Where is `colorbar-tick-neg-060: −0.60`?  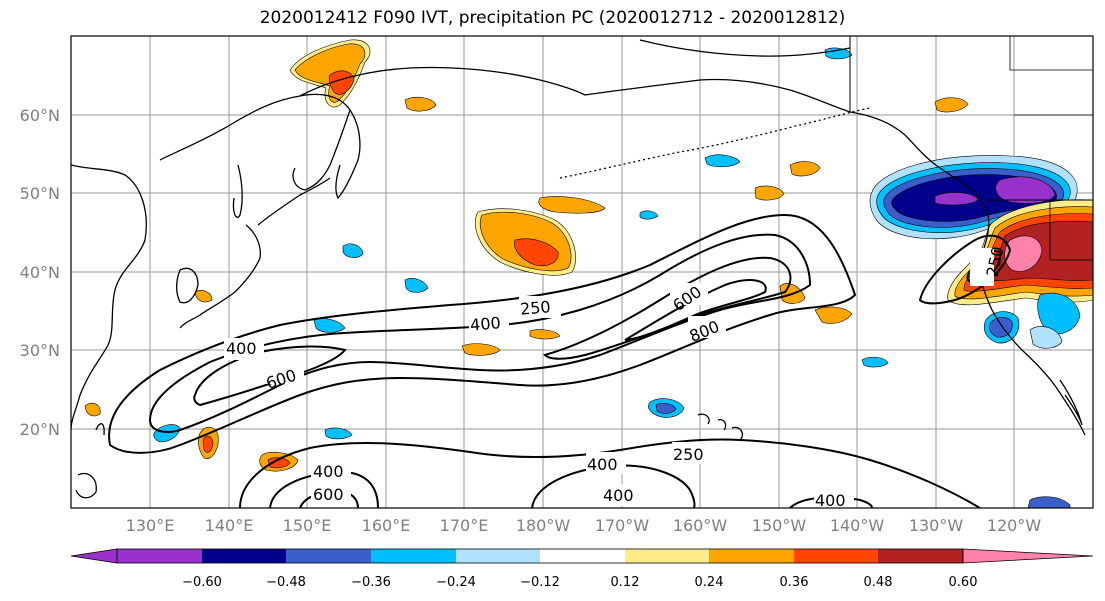 colorbar-tick-neg-060: −0.60 is located at coordinates (202, 582).